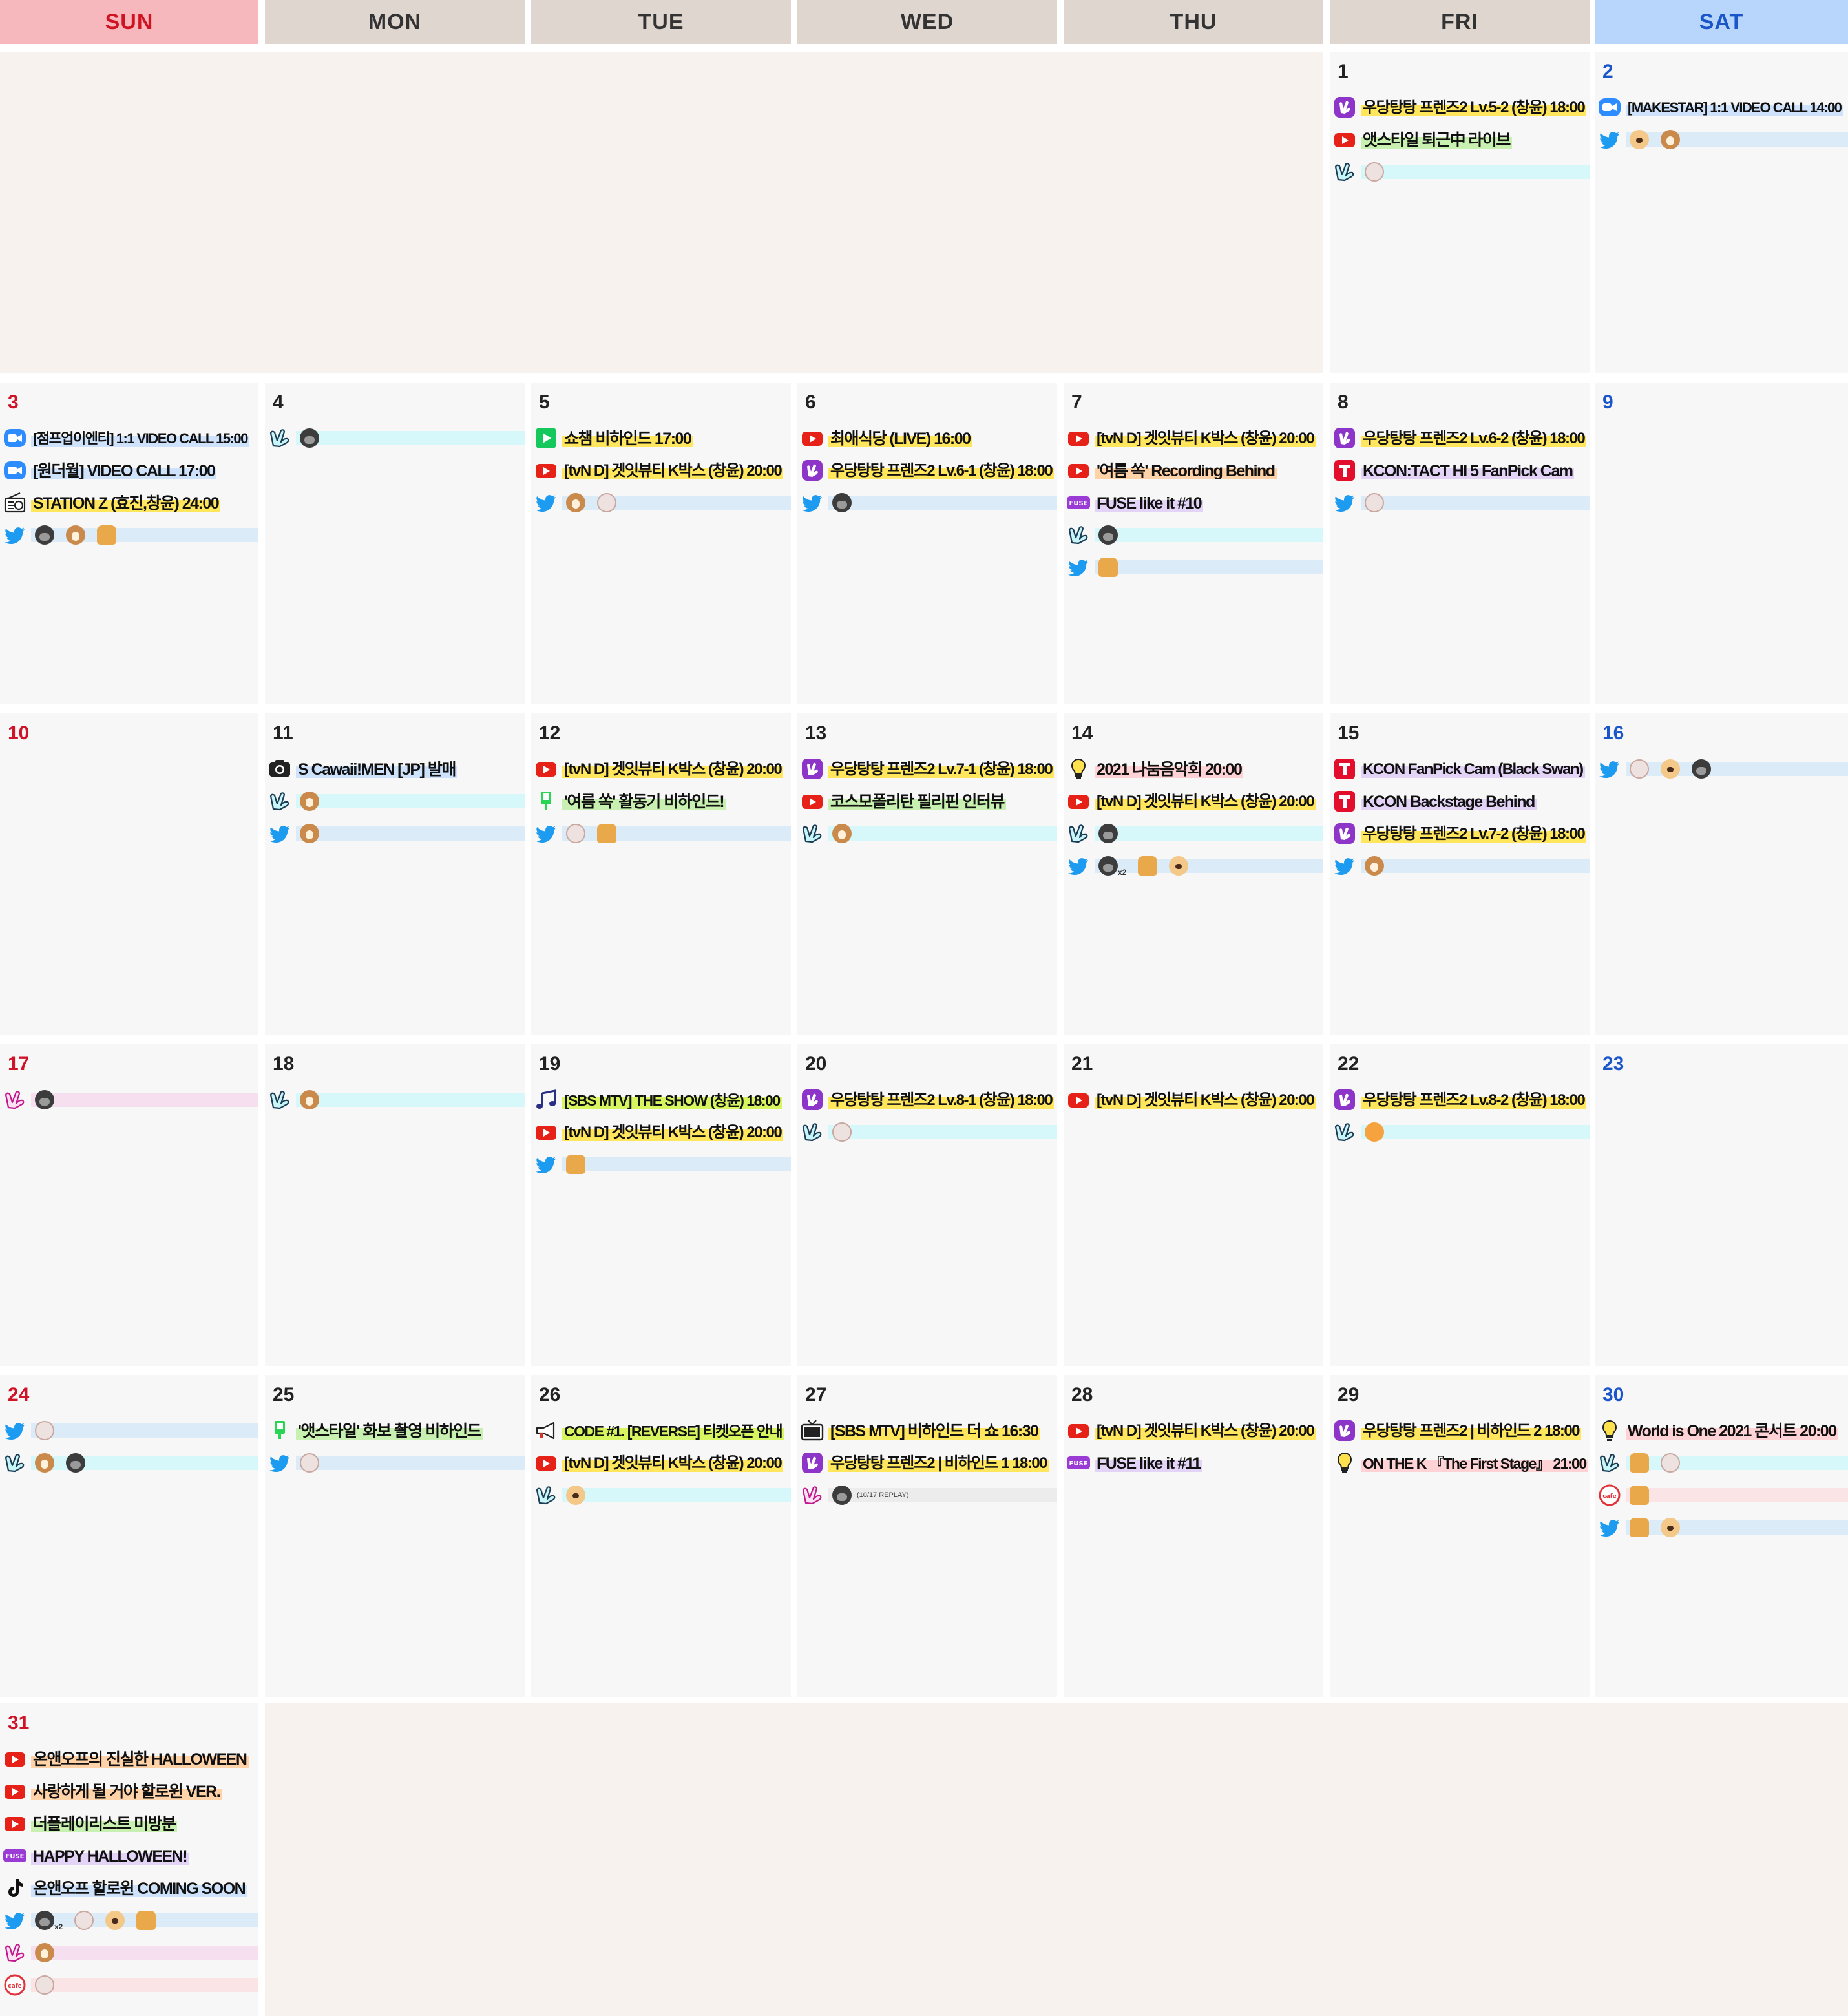 The width and height of the screenshot is (1848, 2016). I want to click on event-item: 우당탕탕 프렌즈2 Lv.8-2 (창윤) 18:00, so click(1461, 1100).